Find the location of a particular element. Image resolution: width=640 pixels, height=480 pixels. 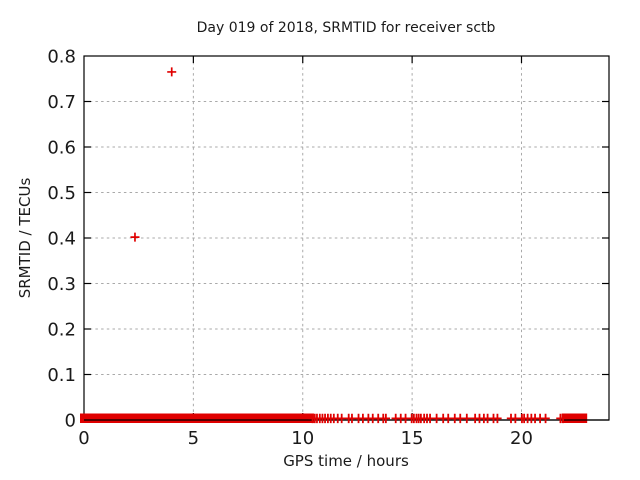

y-tick-label: 0.3 is located at coordinates (61, 284).